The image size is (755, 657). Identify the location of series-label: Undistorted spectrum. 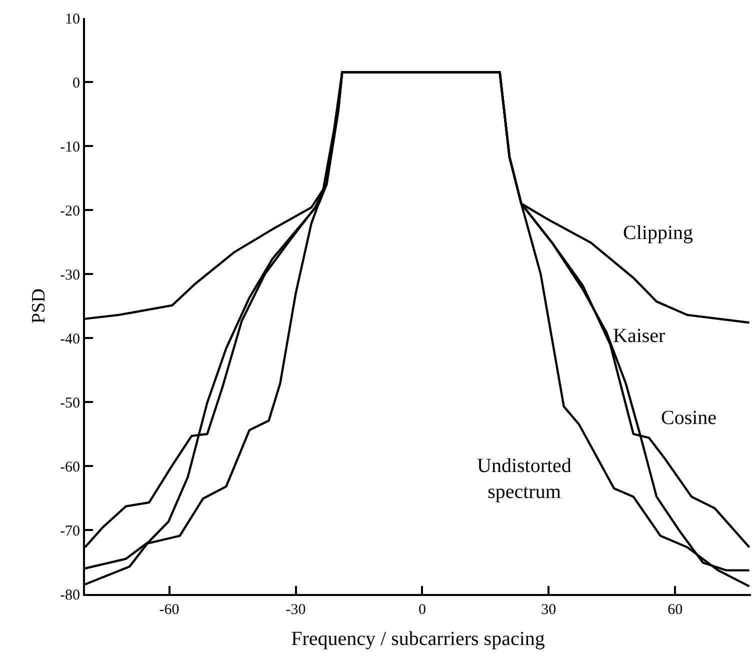
(524, 479).